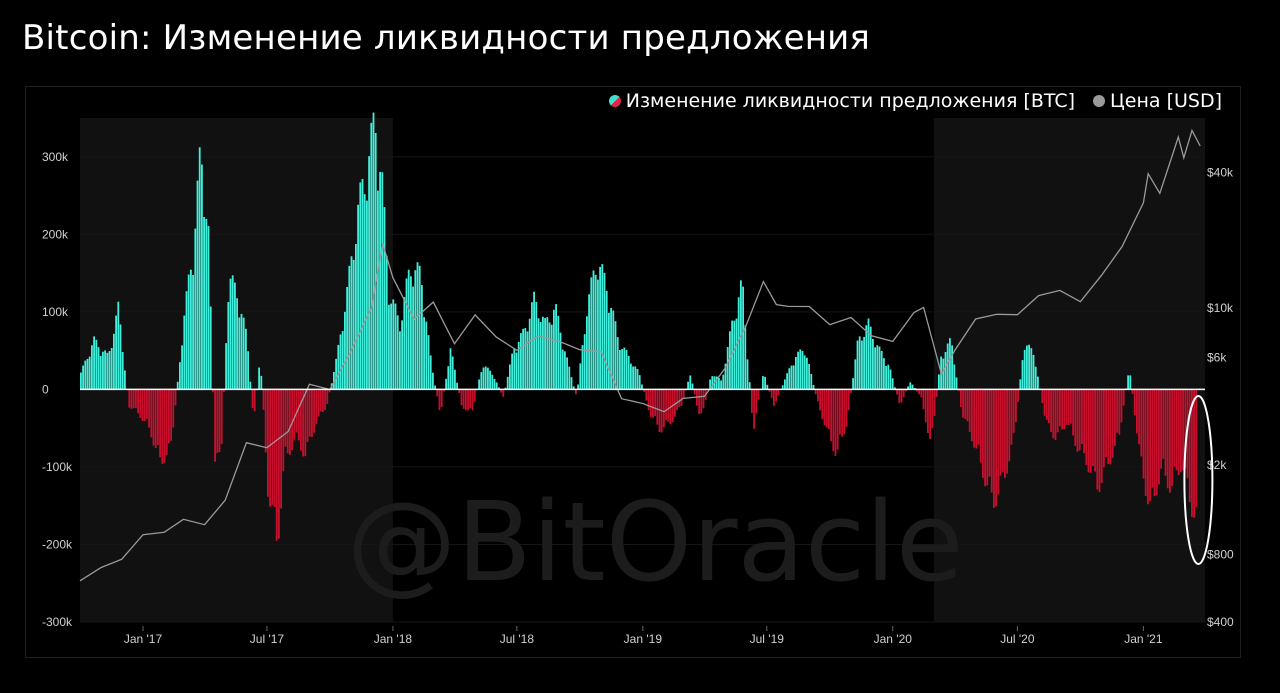 The height and width of the screenshot is (693, 1280). Describe the element at coordinates (55, 234) in the screenshot. I see `left-tick-label: 200k` at that location.